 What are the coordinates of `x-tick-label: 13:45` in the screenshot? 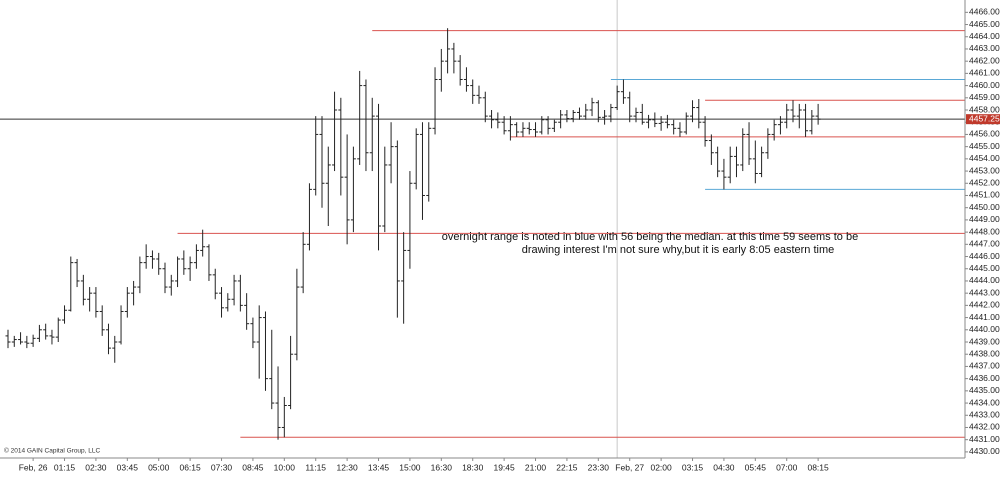 It's located at (379, 467).